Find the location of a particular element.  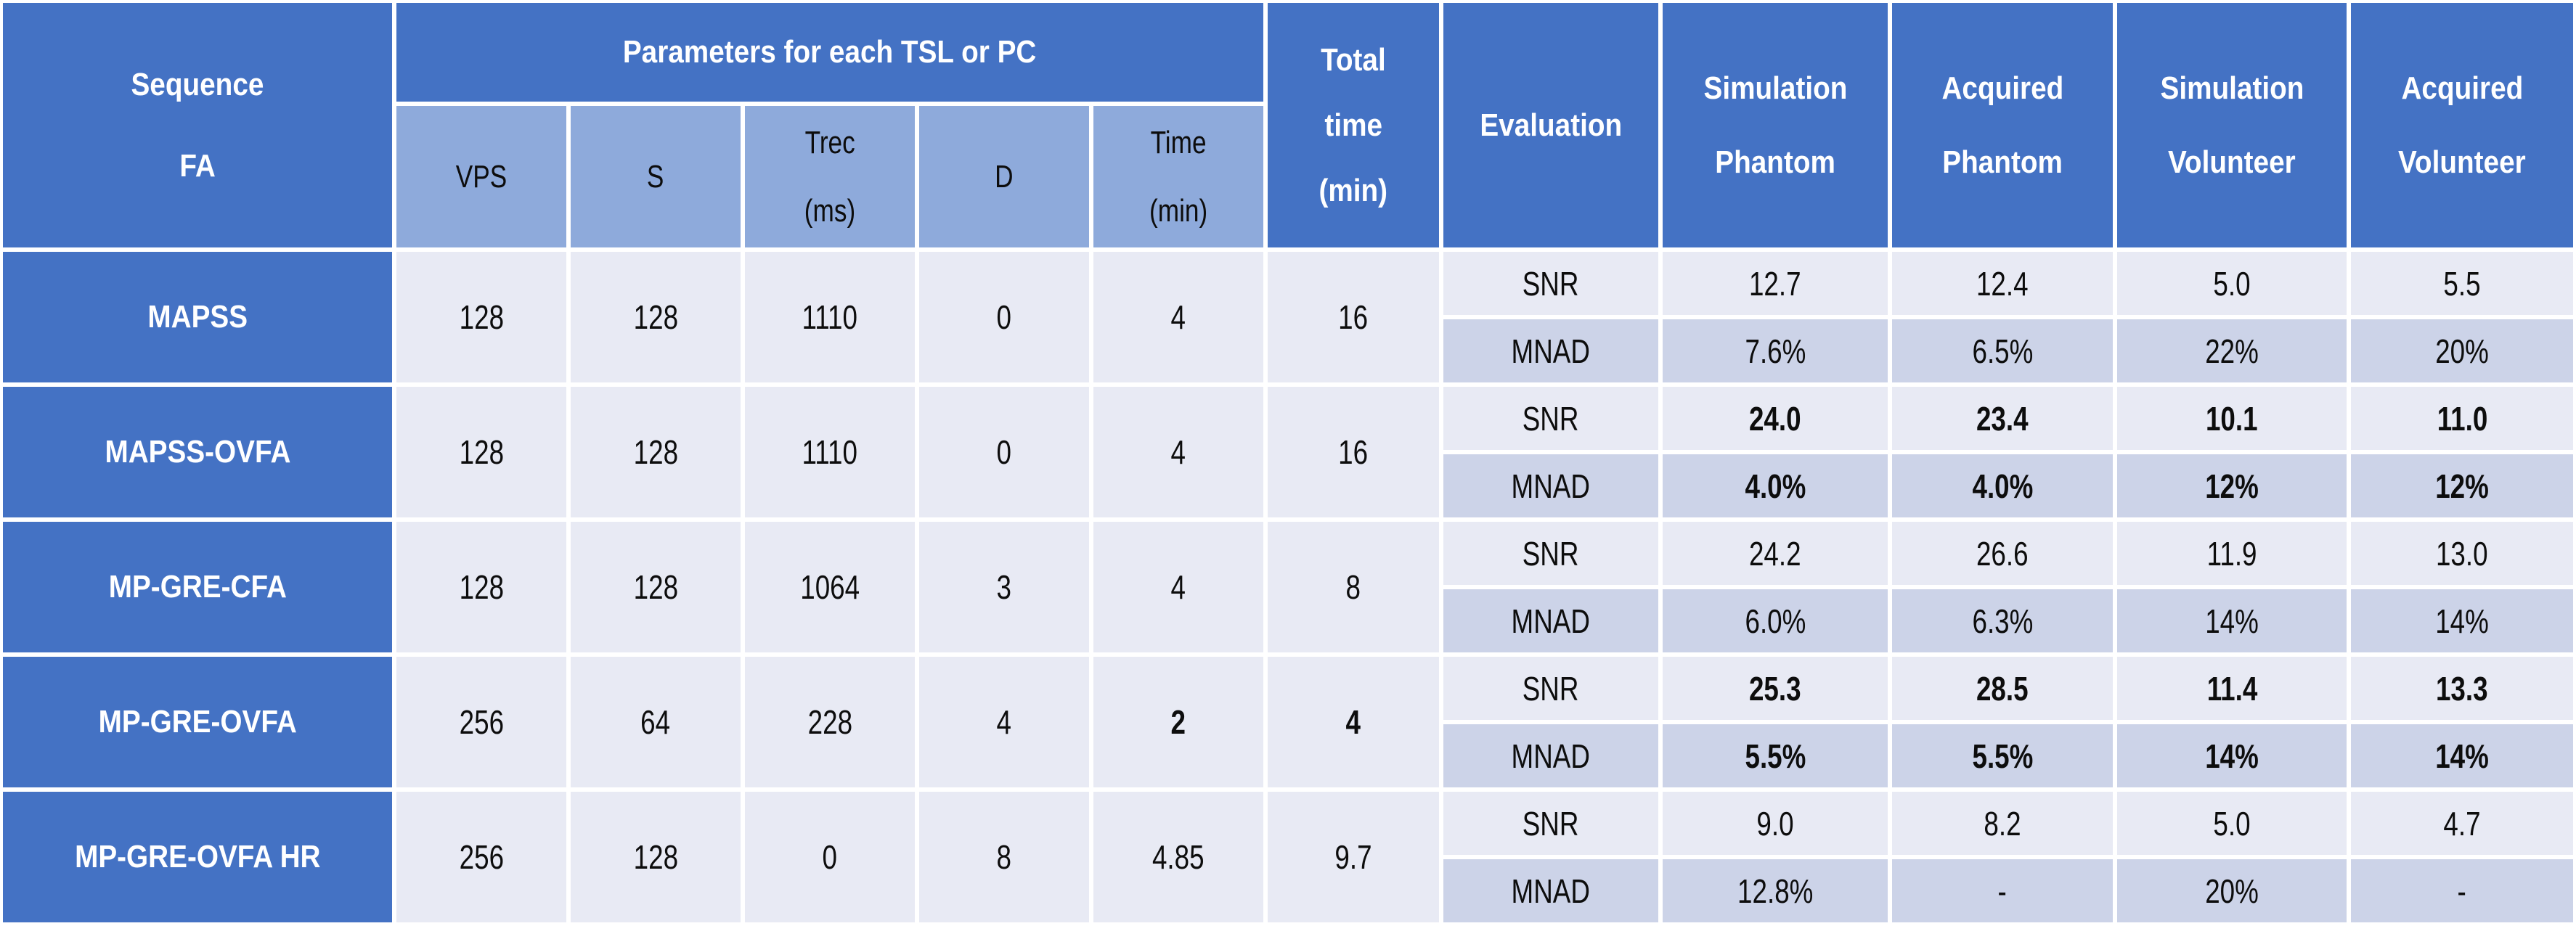

d-cell: 3 is located at coordinates (1004, 587).